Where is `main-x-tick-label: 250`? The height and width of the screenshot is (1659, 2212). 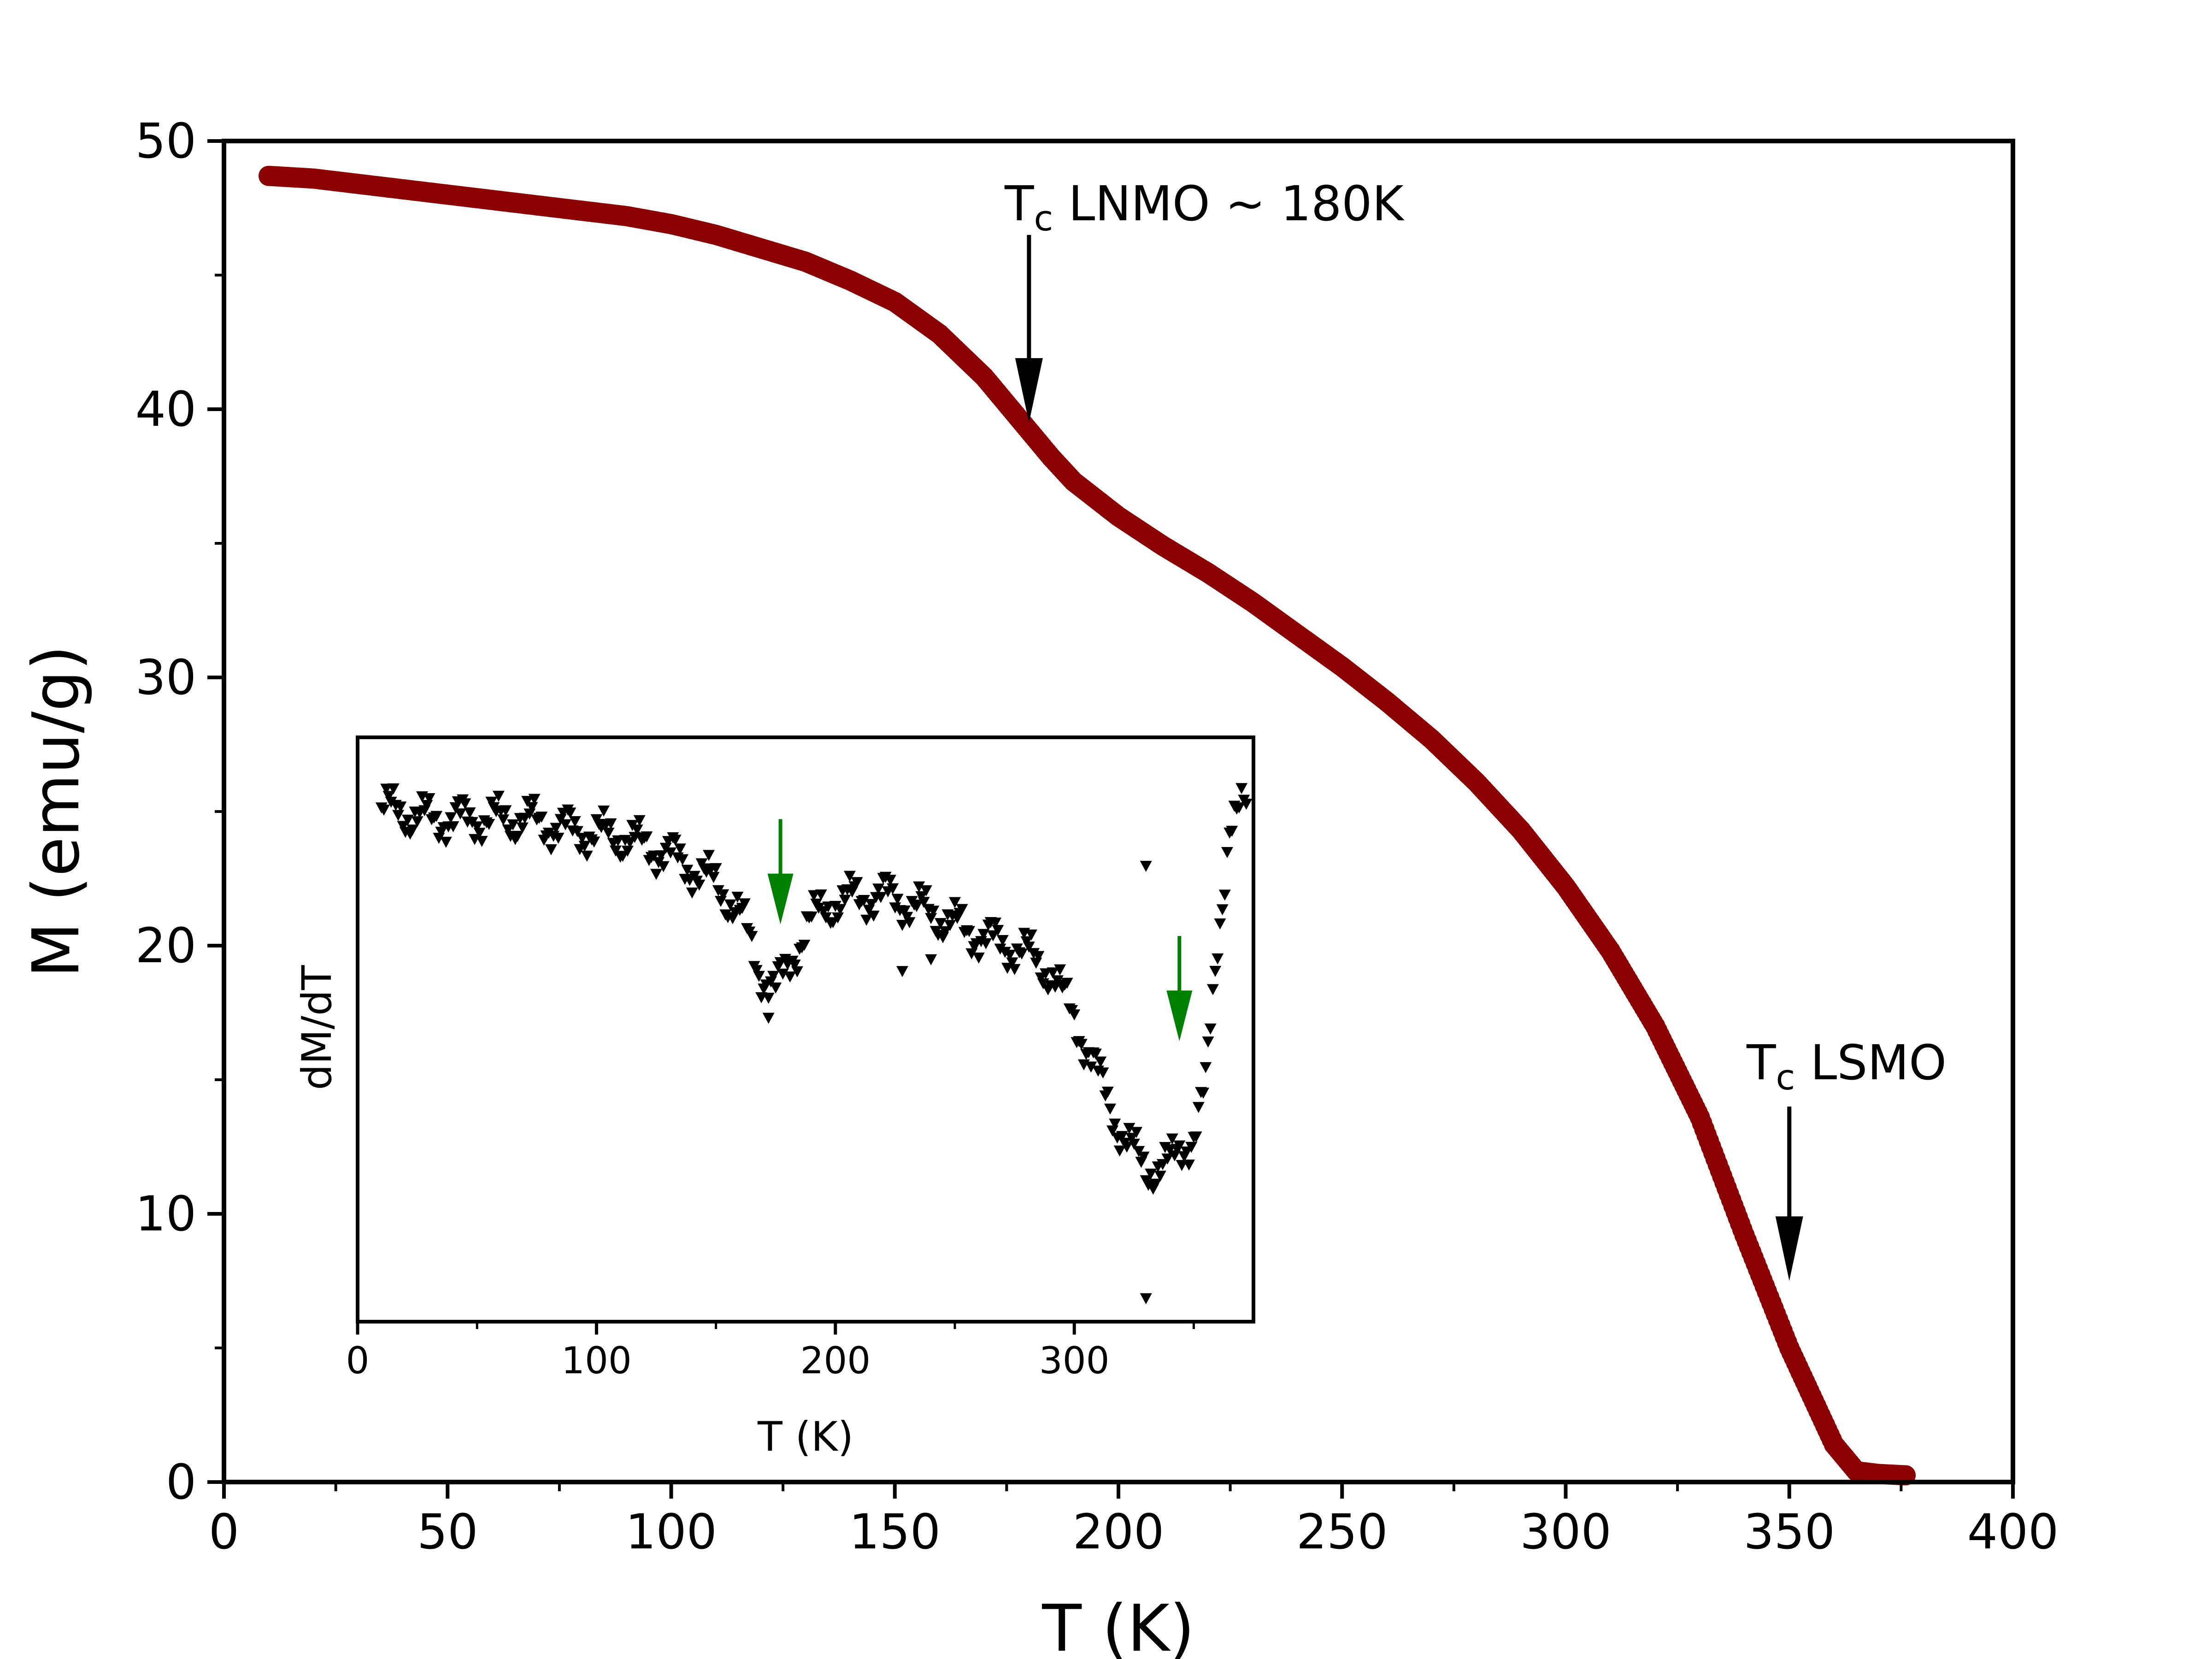 main-x-tick-label: 250 is located at coordinates (1342, 1532).